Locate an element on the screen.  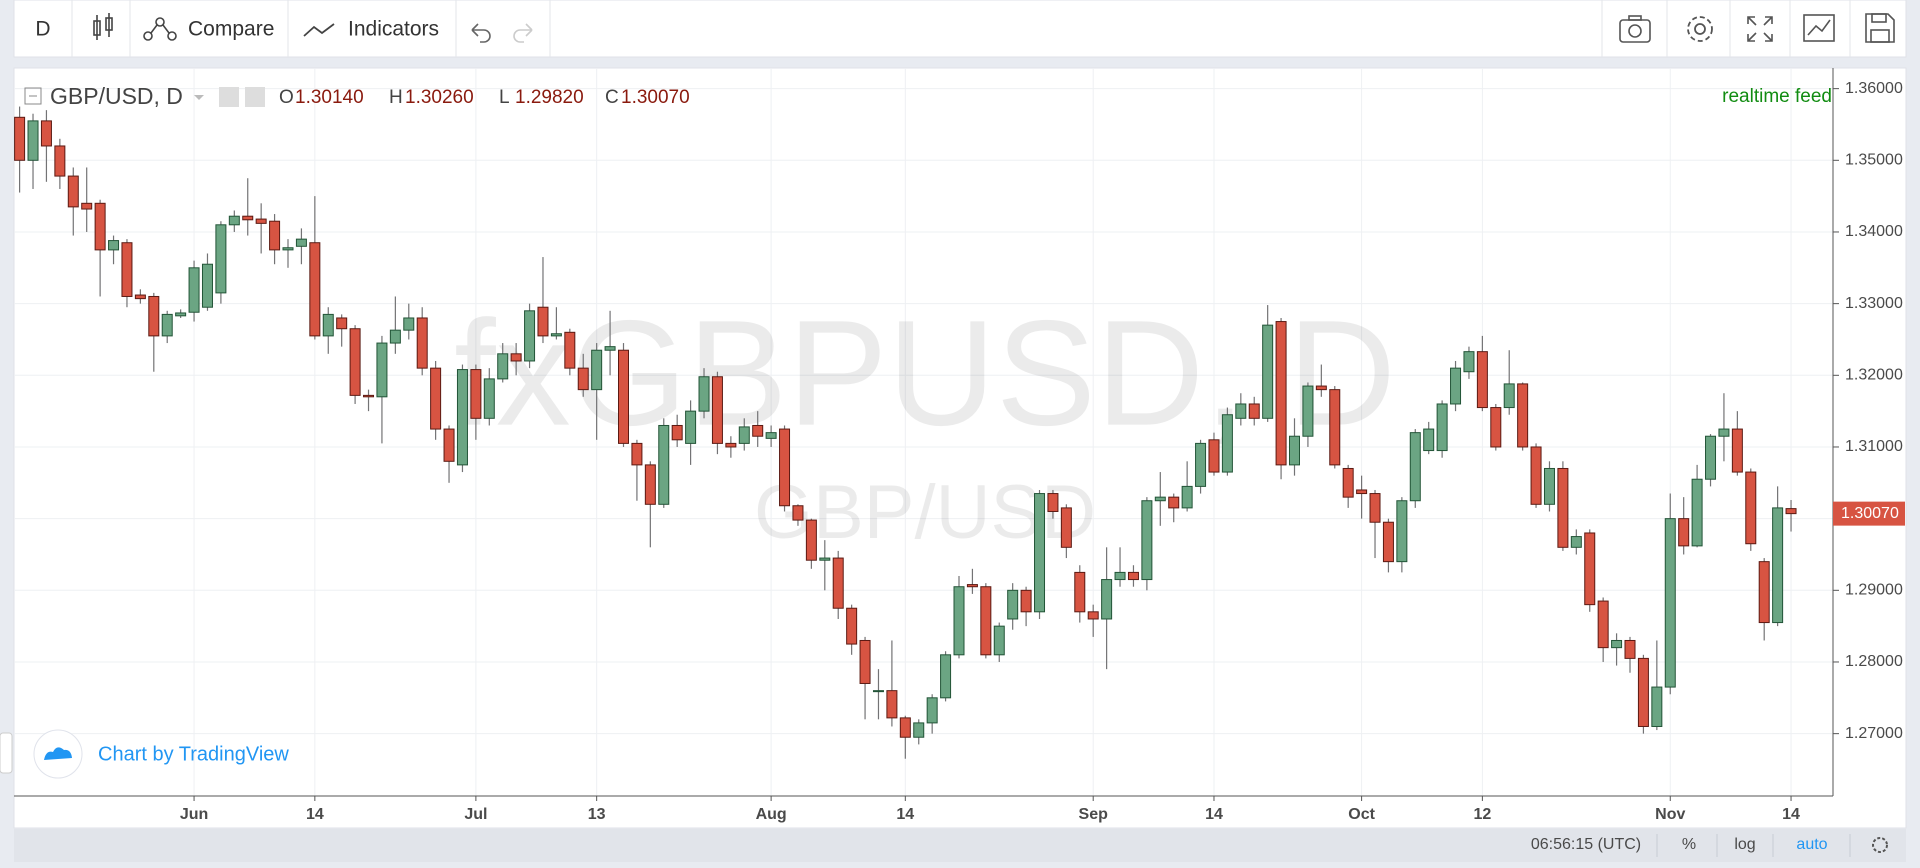
percent-toggle: % is located at coordinates (1689, 844).